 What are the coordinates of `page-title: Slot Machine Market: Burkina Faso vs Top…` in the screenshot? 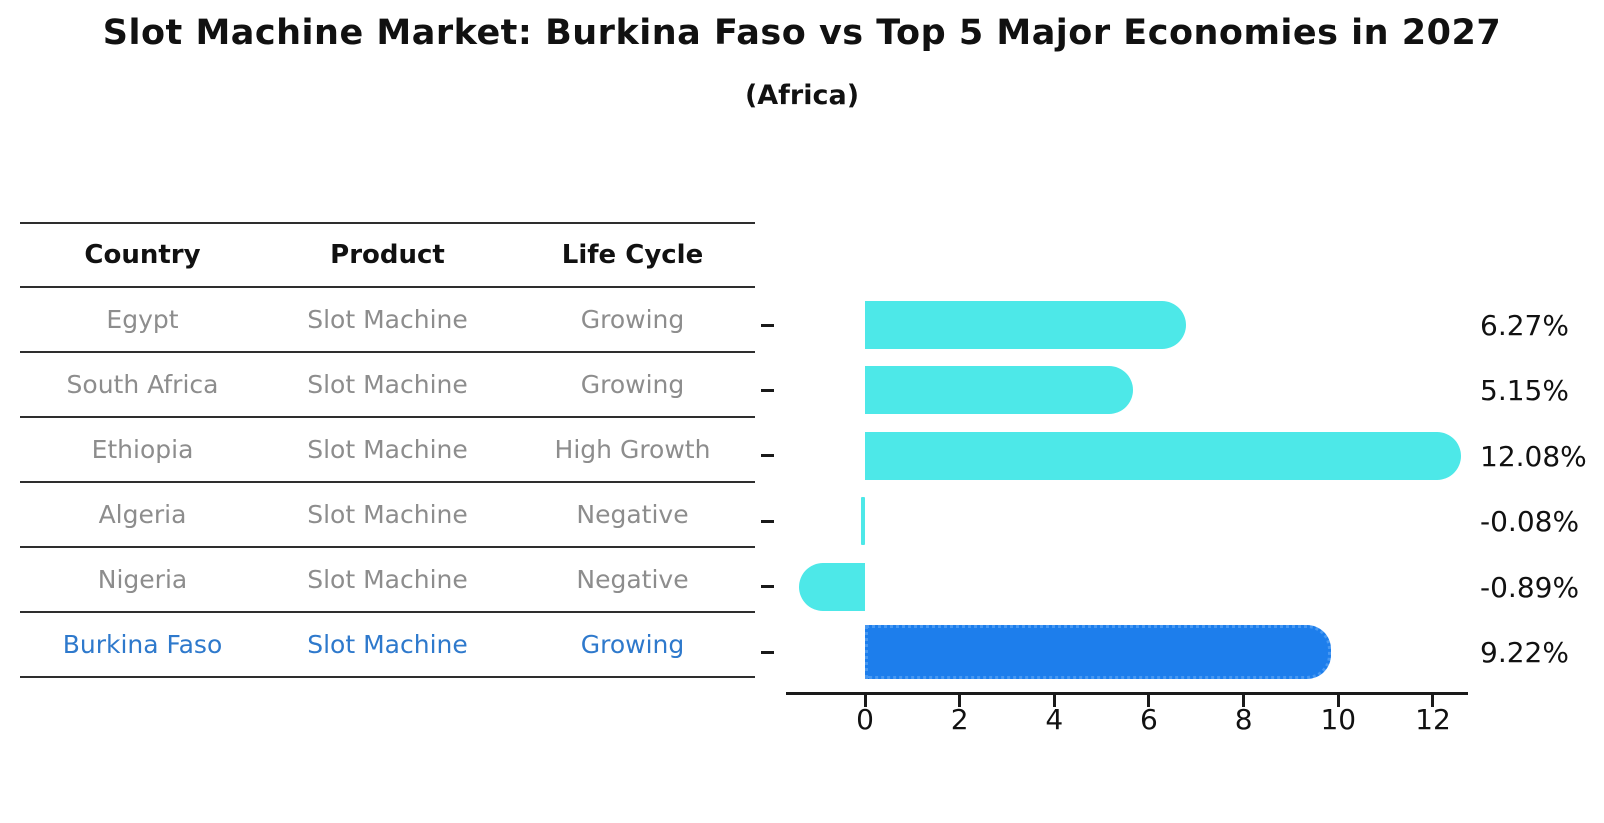 It's located at (802, 33).